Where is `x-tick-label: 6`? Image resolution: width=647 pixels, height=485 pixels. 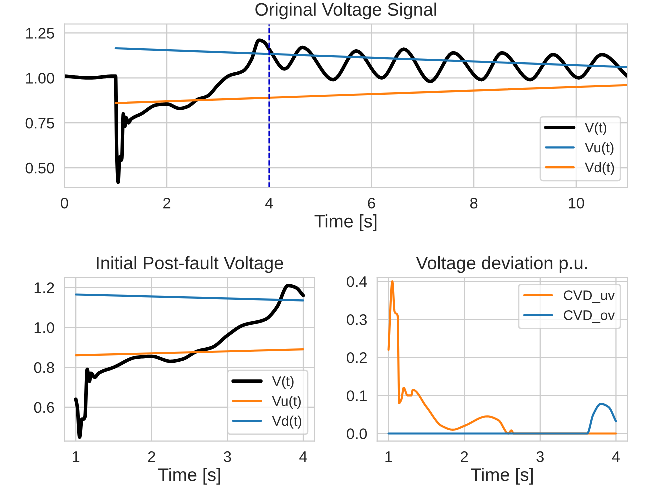
x-tick-label: 6 is located at coordinates (372, 203).